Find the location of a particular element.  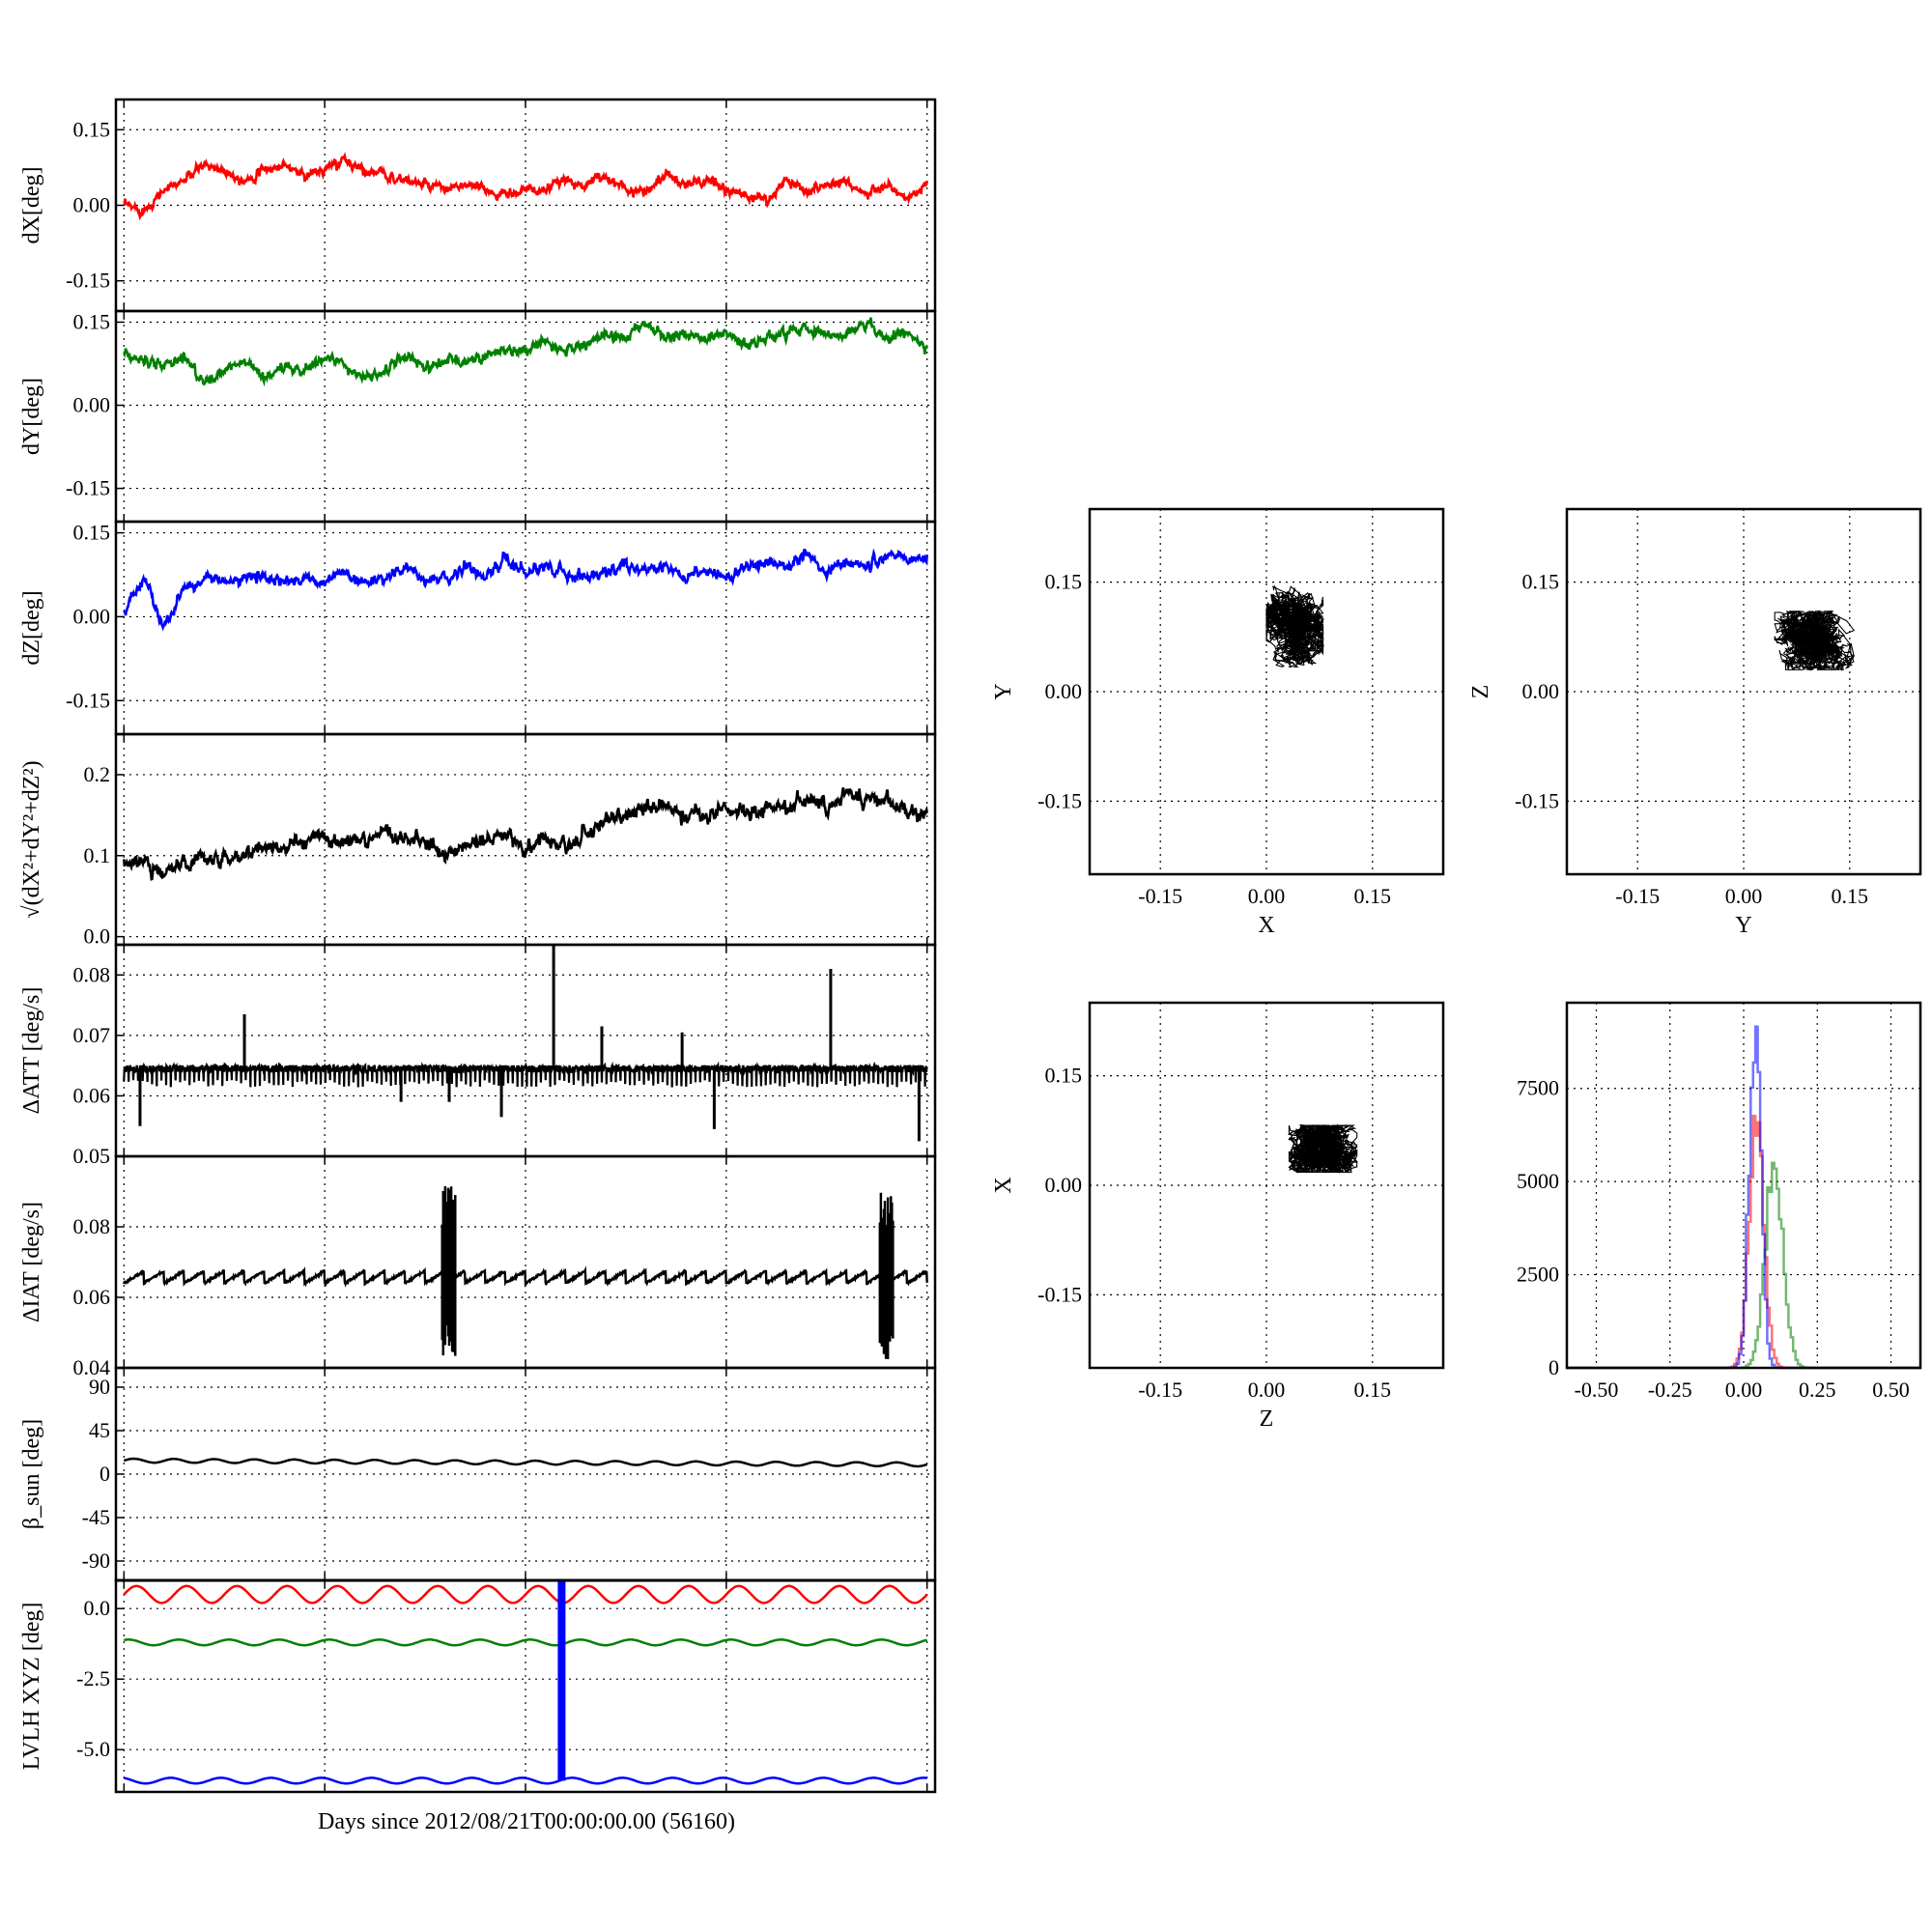

y-axis-label: dX[deg] is located at coordinates (31, 205).